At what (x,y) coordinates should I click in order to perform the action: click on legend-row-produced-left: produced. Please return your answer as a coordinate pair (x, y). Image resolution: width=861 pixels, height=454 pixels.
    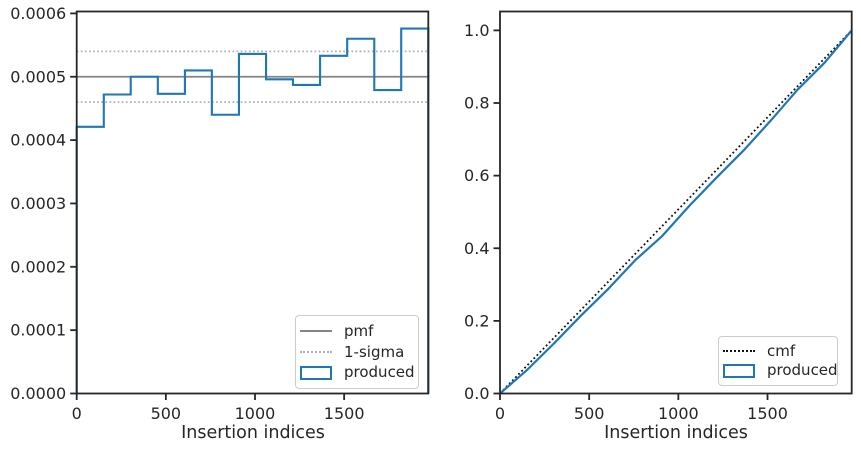
    Looking at the image, I should click on (357, 372).